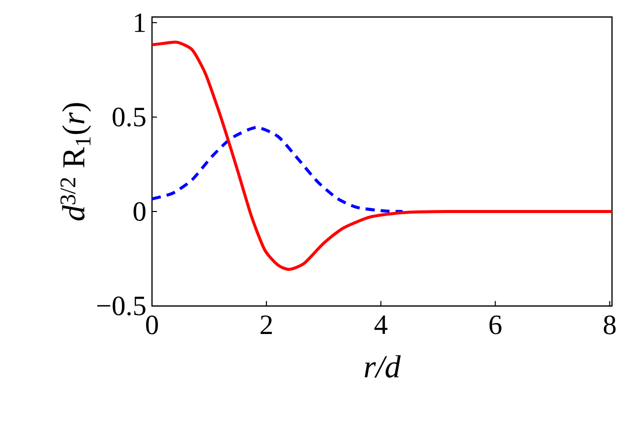 Image resolution: width=625 pixels, height=423 pixels. I want to click on x-tick-label: 6, so click(496, 325).